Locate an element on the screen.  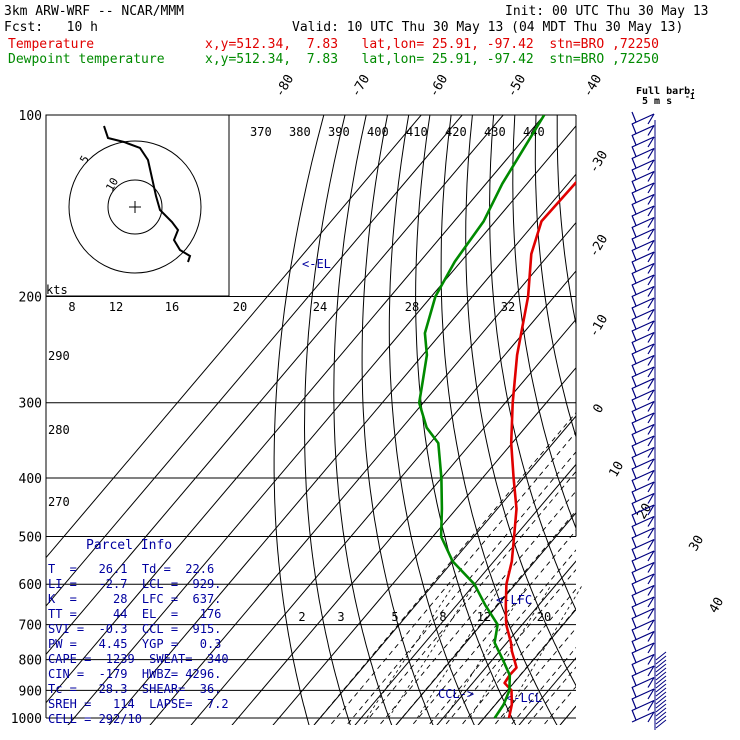
parcel-row: CELL = 292/10 is located at coordinates (95, 719).